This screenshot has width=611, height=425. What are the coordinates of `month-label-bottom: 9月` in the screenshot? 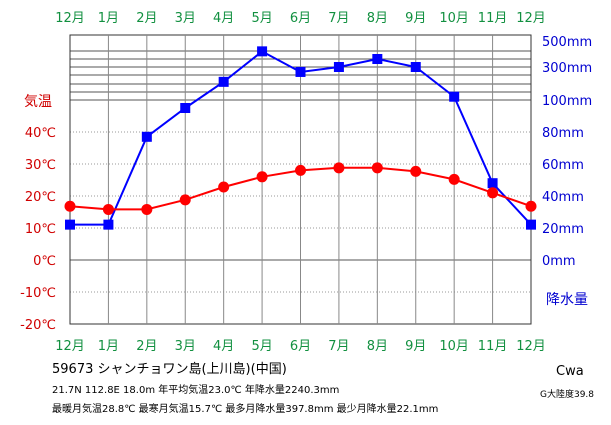 It's located at (415, 346).